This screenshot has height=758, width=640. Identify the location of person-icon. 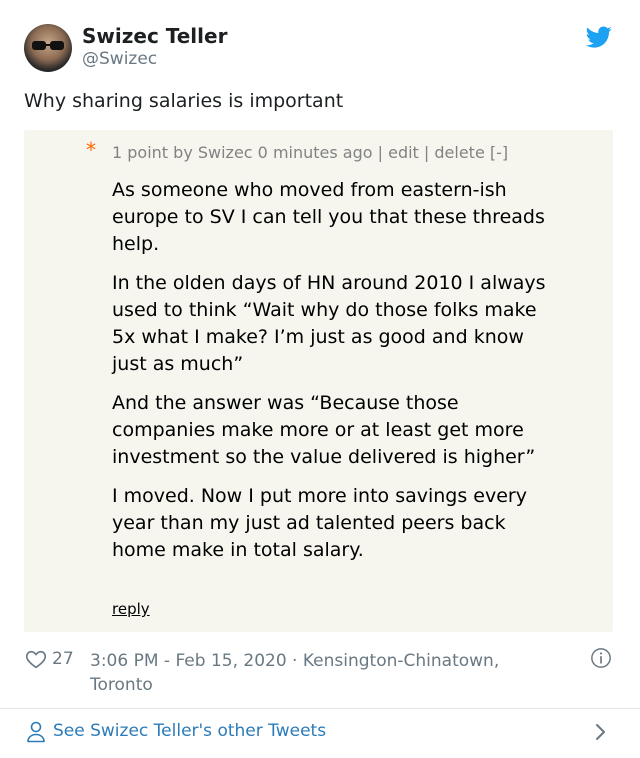
(36, 732).